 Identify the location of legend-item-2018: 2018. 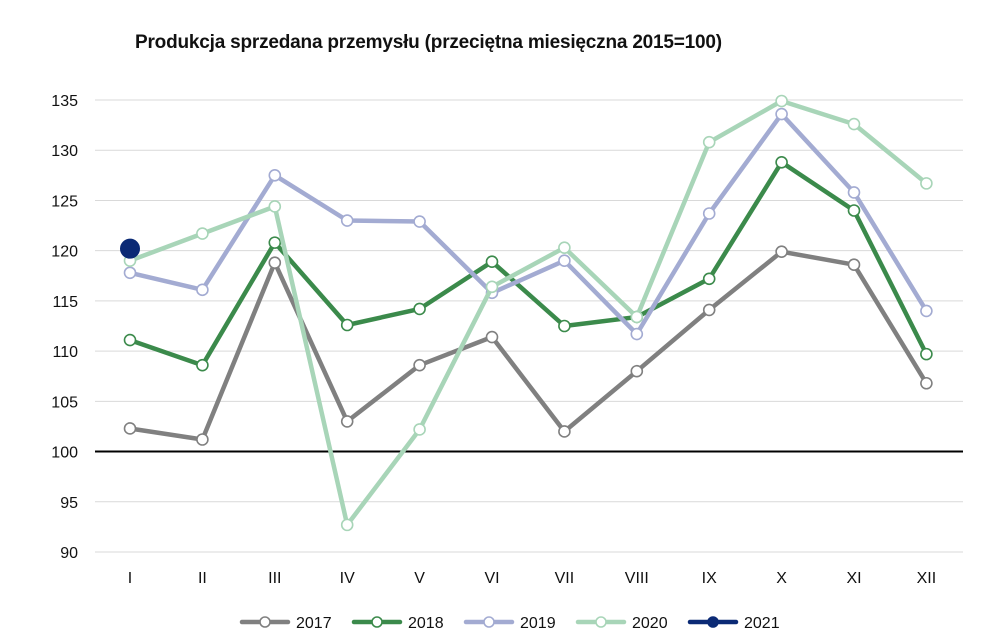
(397, 623).